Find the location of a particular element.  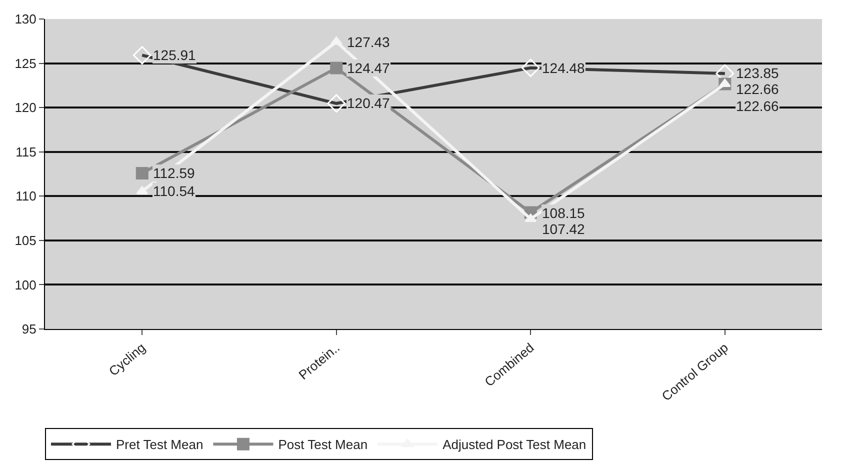

legend-label: Post Test Mean is located at coordinates (323, 444).